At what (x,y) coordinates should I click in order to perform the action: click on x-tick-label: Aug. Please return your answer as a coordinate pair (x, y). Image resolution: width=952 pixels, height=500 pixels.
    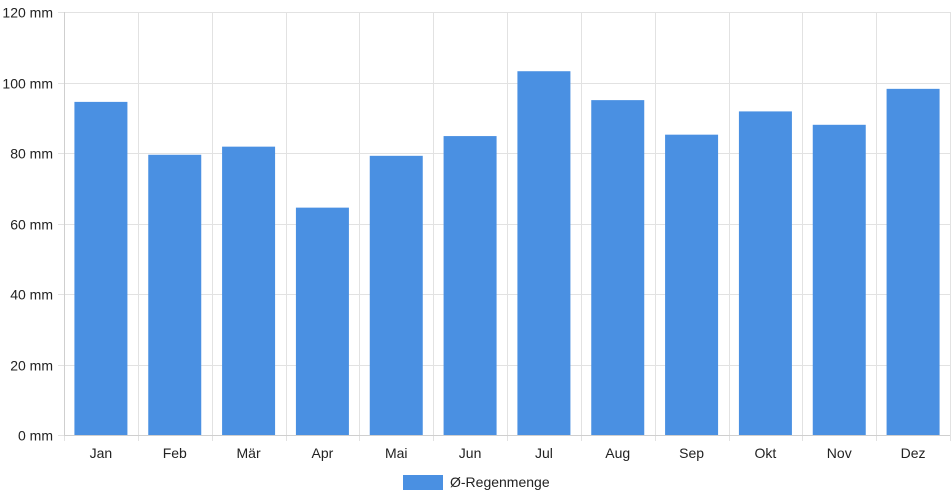
    Looking at the image, I should click on (617, 453).